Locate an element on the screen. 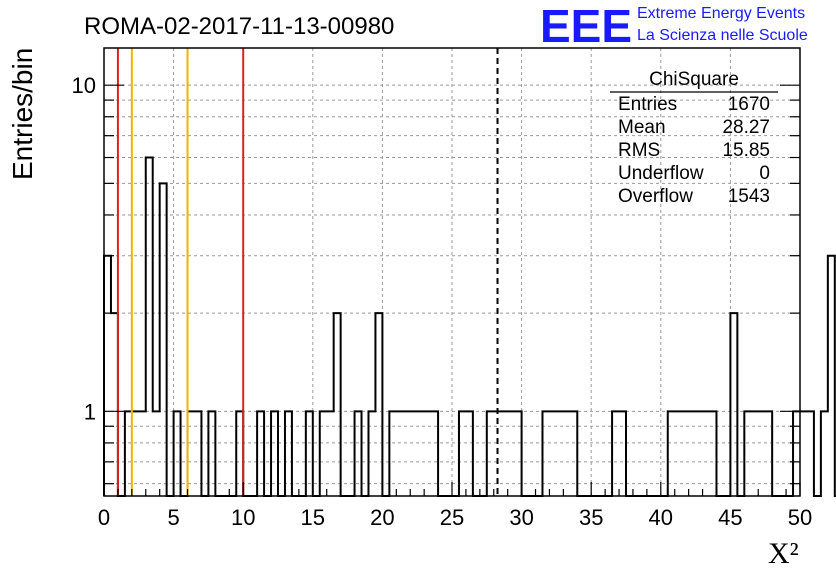  x-tick-label: 5 is located at coordinates (173, 517).